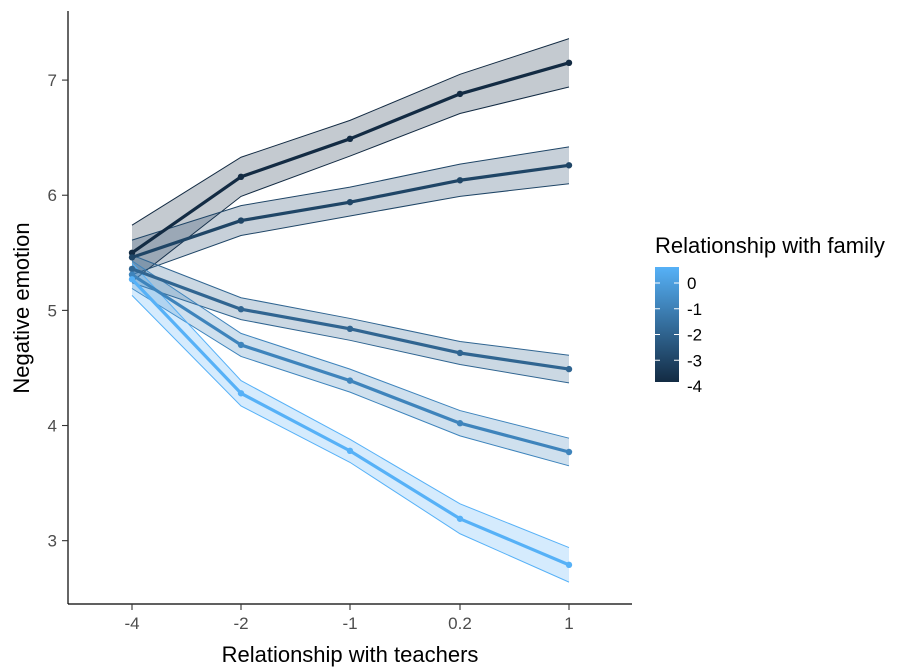 The image size is (907, 667). Describe the element at coordinates (691, 283) in the screenshot. I see `legend-label: 0` at that location.